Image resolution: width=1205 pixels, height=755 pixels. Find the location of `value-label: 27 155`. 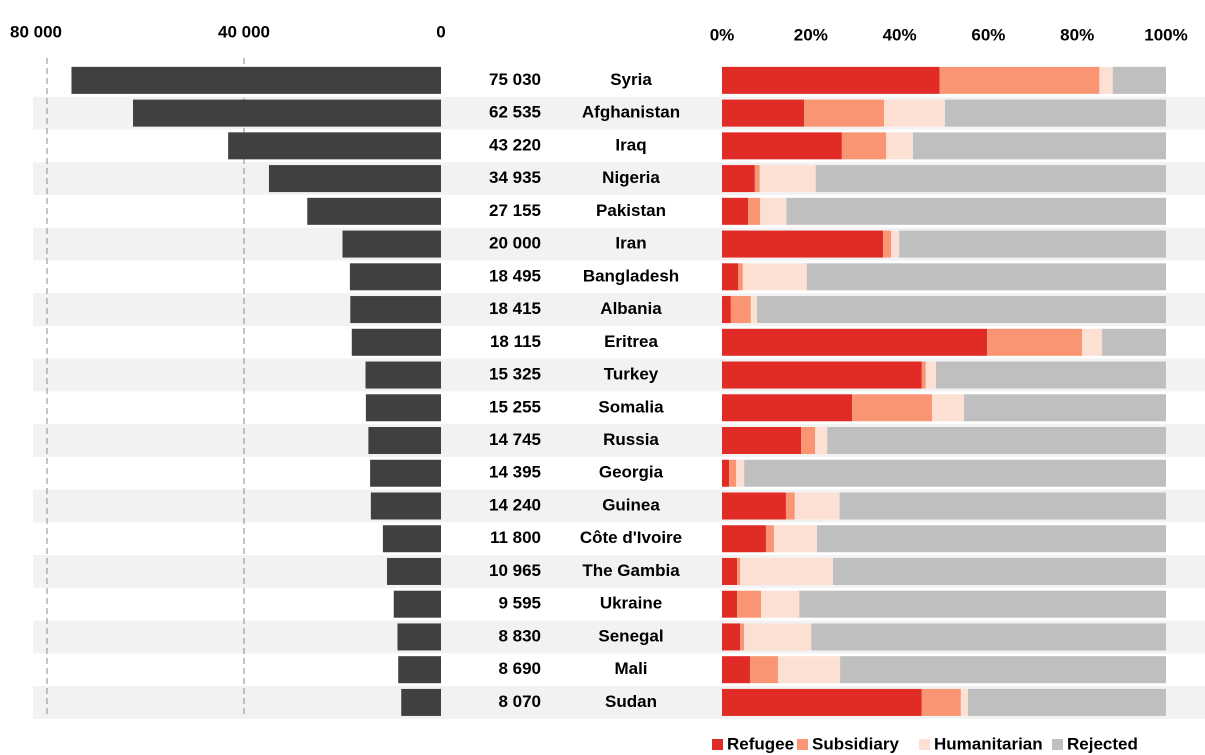

value-label: 27 155 is located at coordinates (515, 210).